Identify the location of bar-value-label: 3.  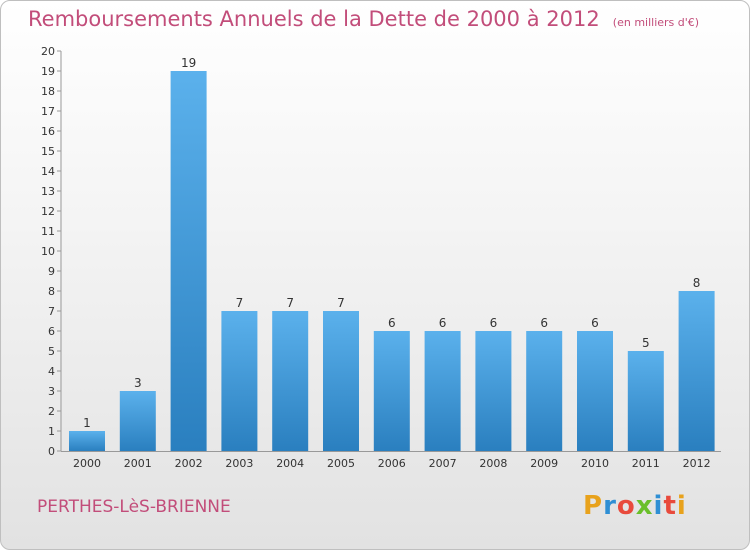
(138, 383).